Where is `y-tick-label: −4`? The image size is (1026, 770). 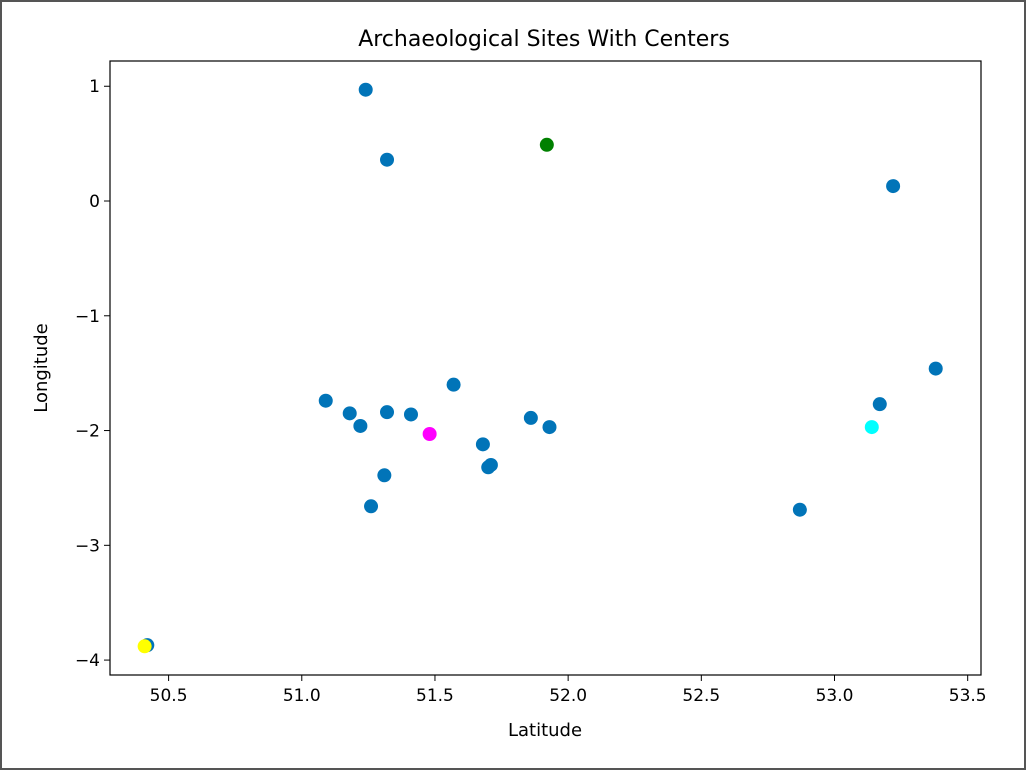
y-tick-label: −4 is located at coordinates (87, 661).